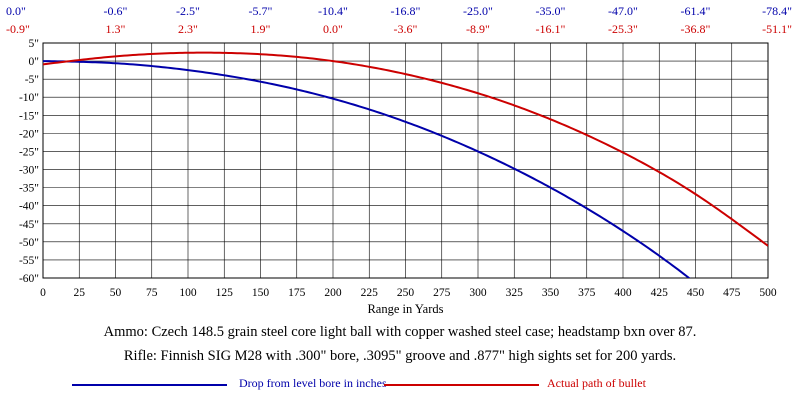  I want to click on y-tick-label: -40", so click(29, 207).